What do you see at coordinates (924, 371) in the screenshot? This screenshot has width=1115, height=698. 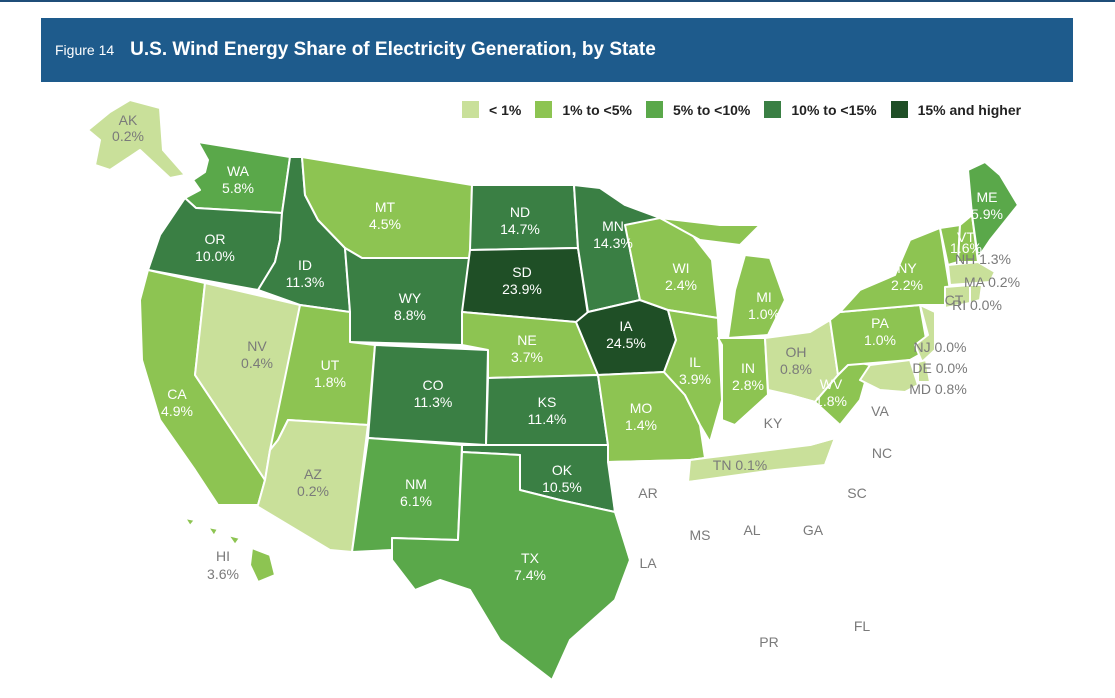 I see `state-DE` at bounding box center [924, 371].